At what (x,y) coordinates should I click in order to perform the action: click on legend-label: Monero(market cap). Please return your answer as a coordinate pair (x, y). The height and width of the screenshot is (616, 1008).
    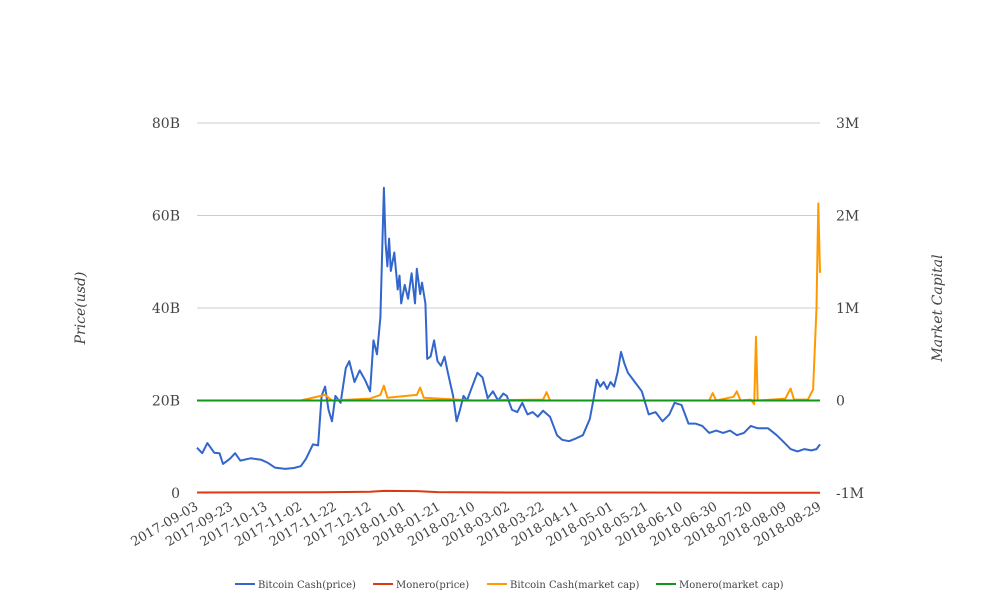
    Looking at the image, I should click on (731, 585).